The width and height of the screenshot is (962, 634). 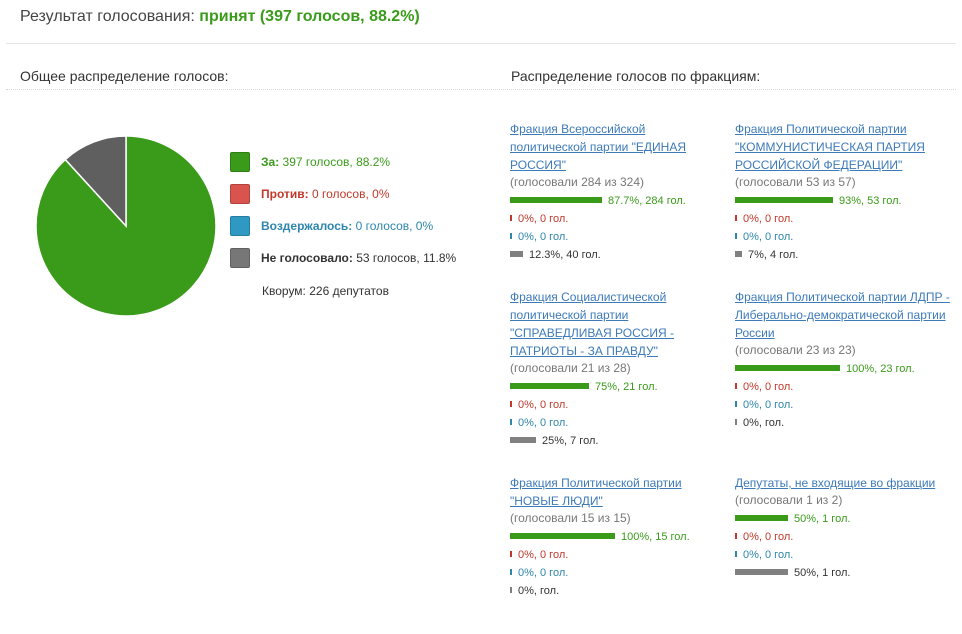 I want to click on faction-link: Фракция Политической партии "НОВЫЕ ЛЮДИ", so click(x=596, y=492).